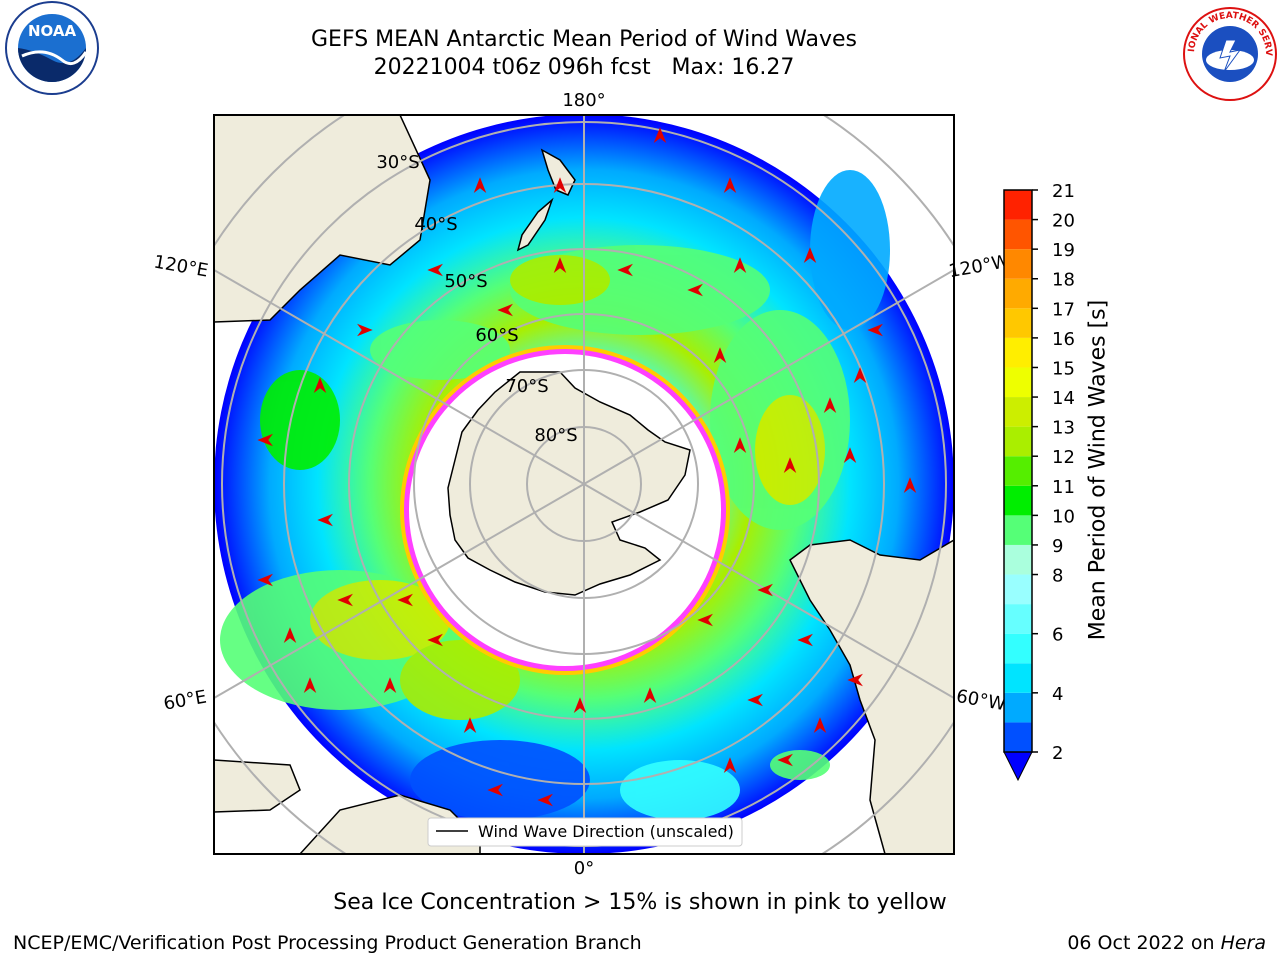 The width and height of the screenshot is (1280, 960). Describe the element at coordinates (1243, 943) in the screenshot. I see `footer-machine: Hera` at that location.